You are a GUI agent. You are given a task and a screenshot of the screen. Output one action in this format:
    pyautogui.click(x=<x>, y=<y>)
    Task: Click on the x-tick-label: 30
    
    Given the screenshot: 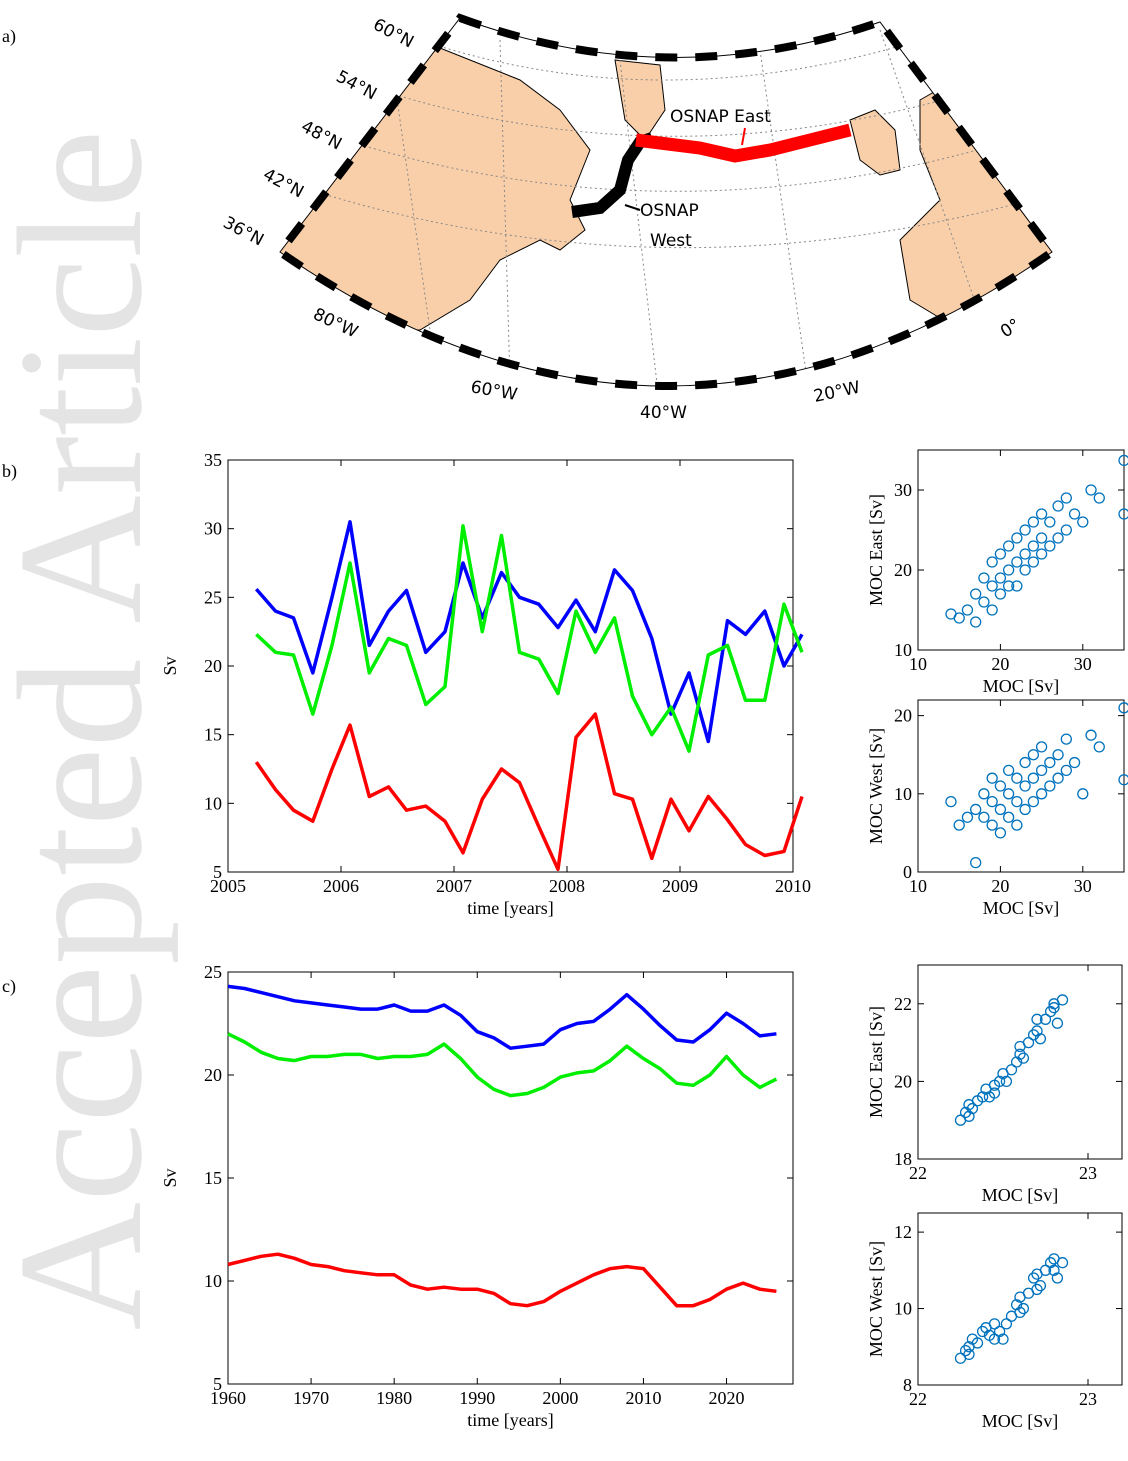 What is the action you would take?
    pyautogui.click(x=1083, y=886)
    